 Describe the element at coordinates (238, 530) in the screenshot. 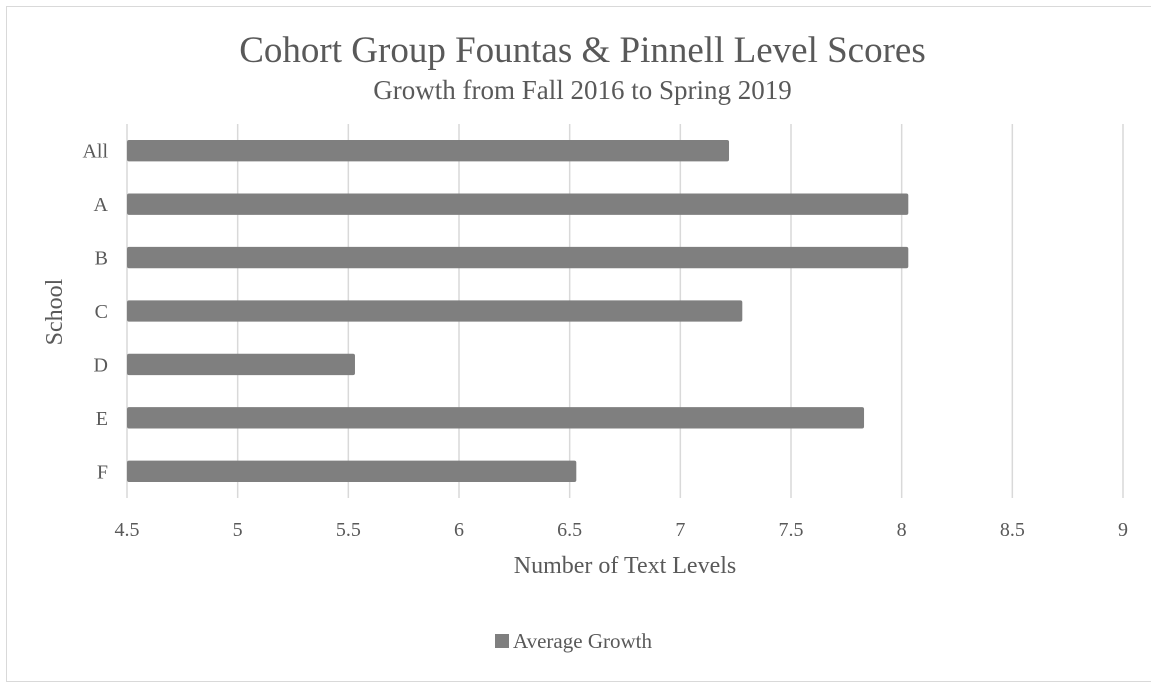

I see `x-tick-label: 5` at that location.